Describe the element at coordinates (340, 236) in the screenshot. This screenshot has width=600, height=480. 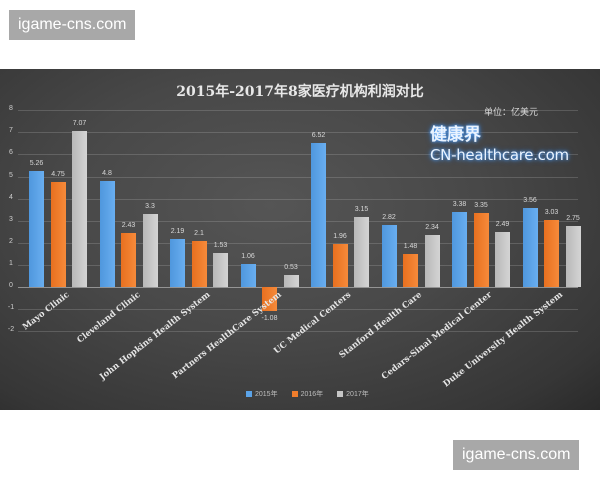
I see `value-label: 1.96` at that location.